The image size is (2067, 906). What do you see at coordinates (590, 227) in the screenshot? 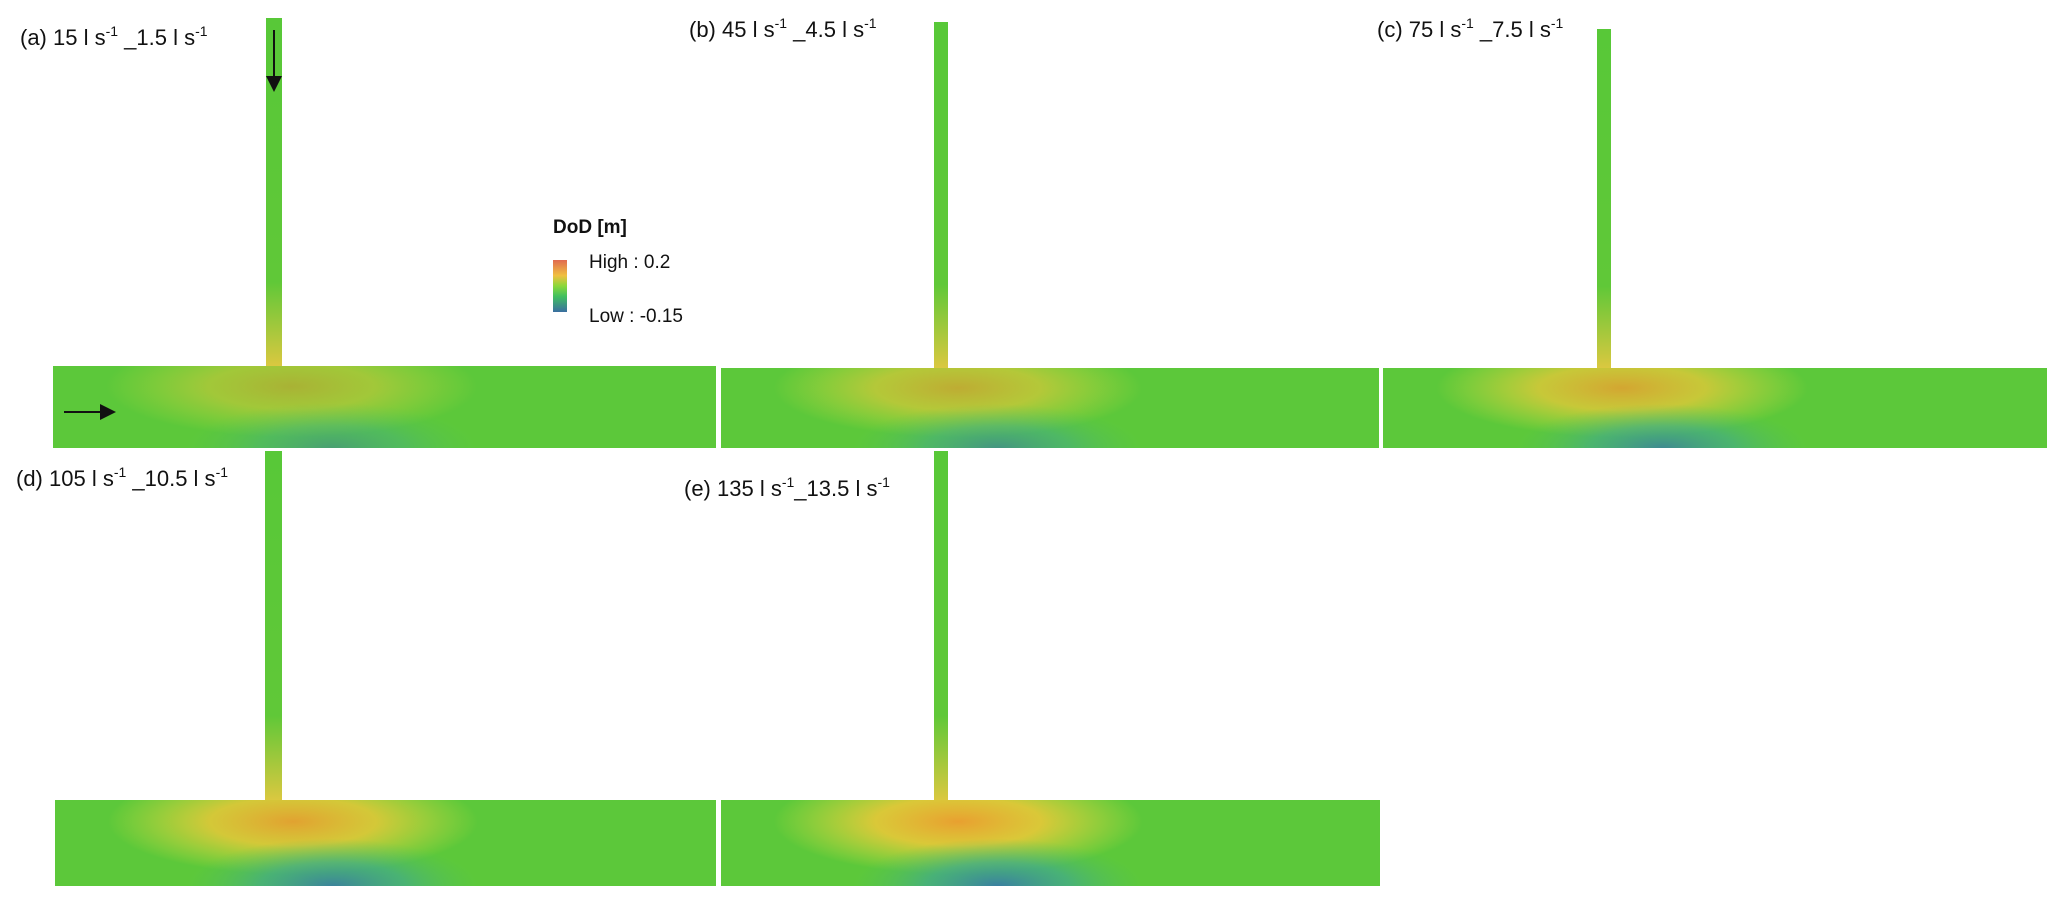
I see `legend-title: DoD [m]` at bounding box center [590, 227].